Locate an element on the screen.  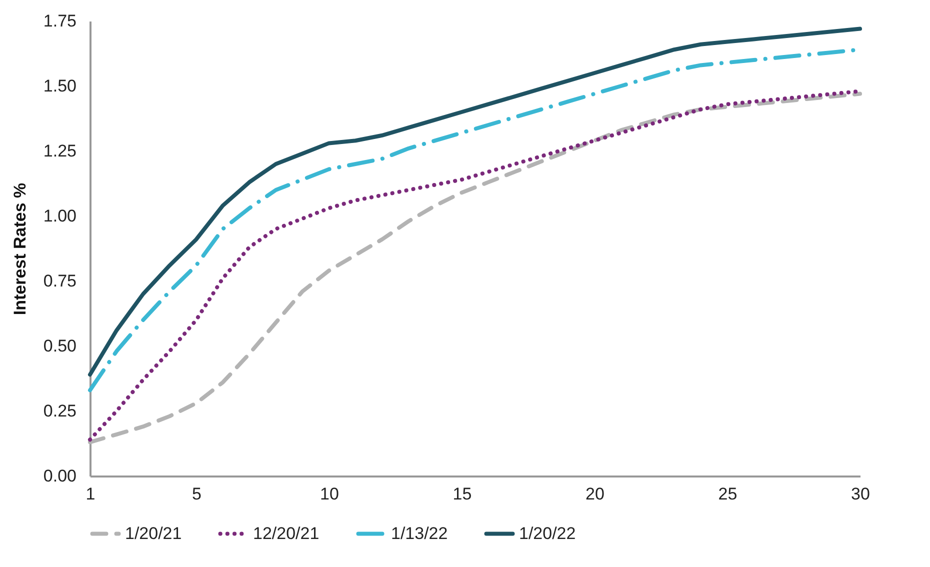
x-tick-label: 1 is located at coordinates (91, 494).